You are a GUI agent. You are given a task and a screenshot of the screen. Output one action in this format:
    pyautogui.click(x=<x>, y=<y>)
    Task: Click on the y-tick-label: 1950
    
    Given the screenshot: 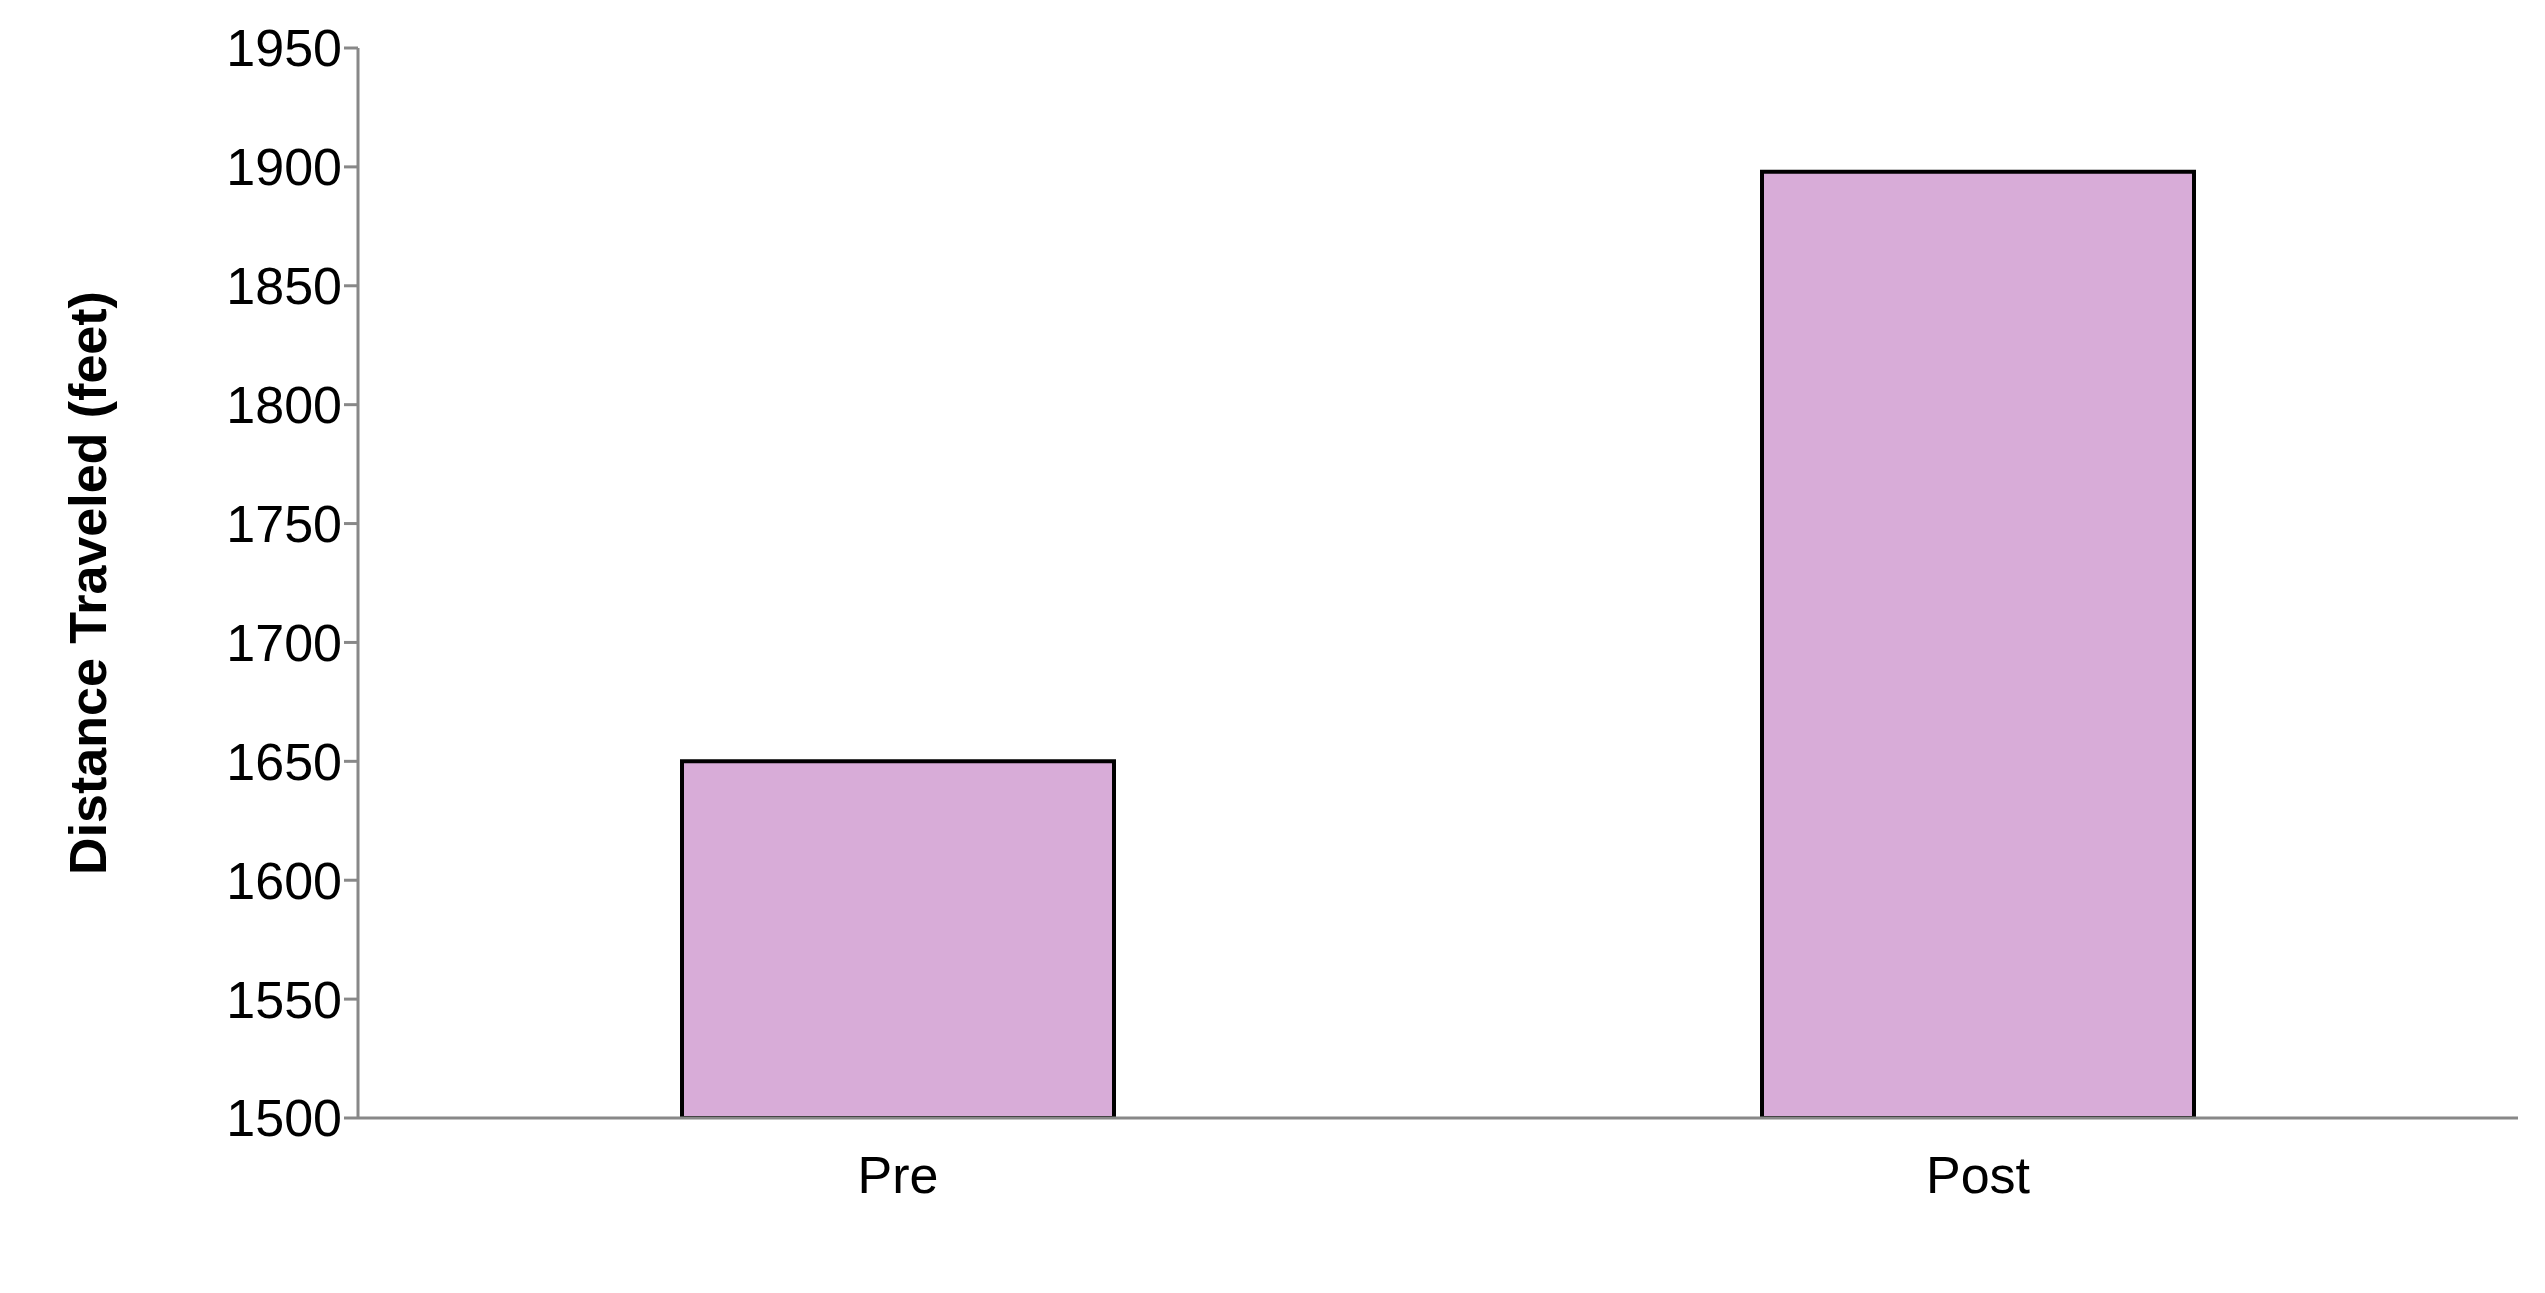 What is the action you would take?
    pyautogui.click(x=284, y=48)
    